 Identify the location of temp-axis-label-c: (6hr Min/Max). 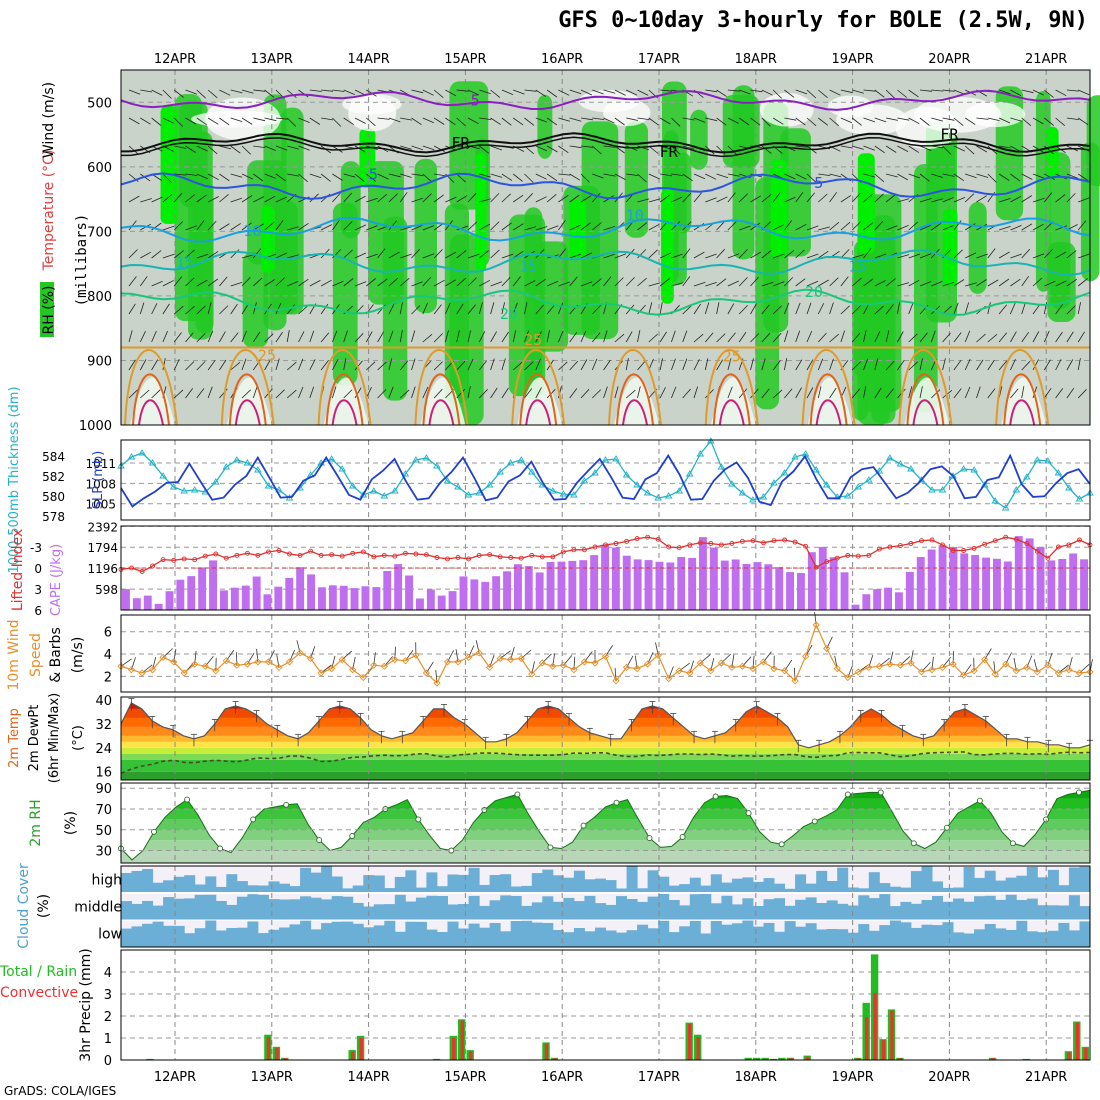
(54, 738).